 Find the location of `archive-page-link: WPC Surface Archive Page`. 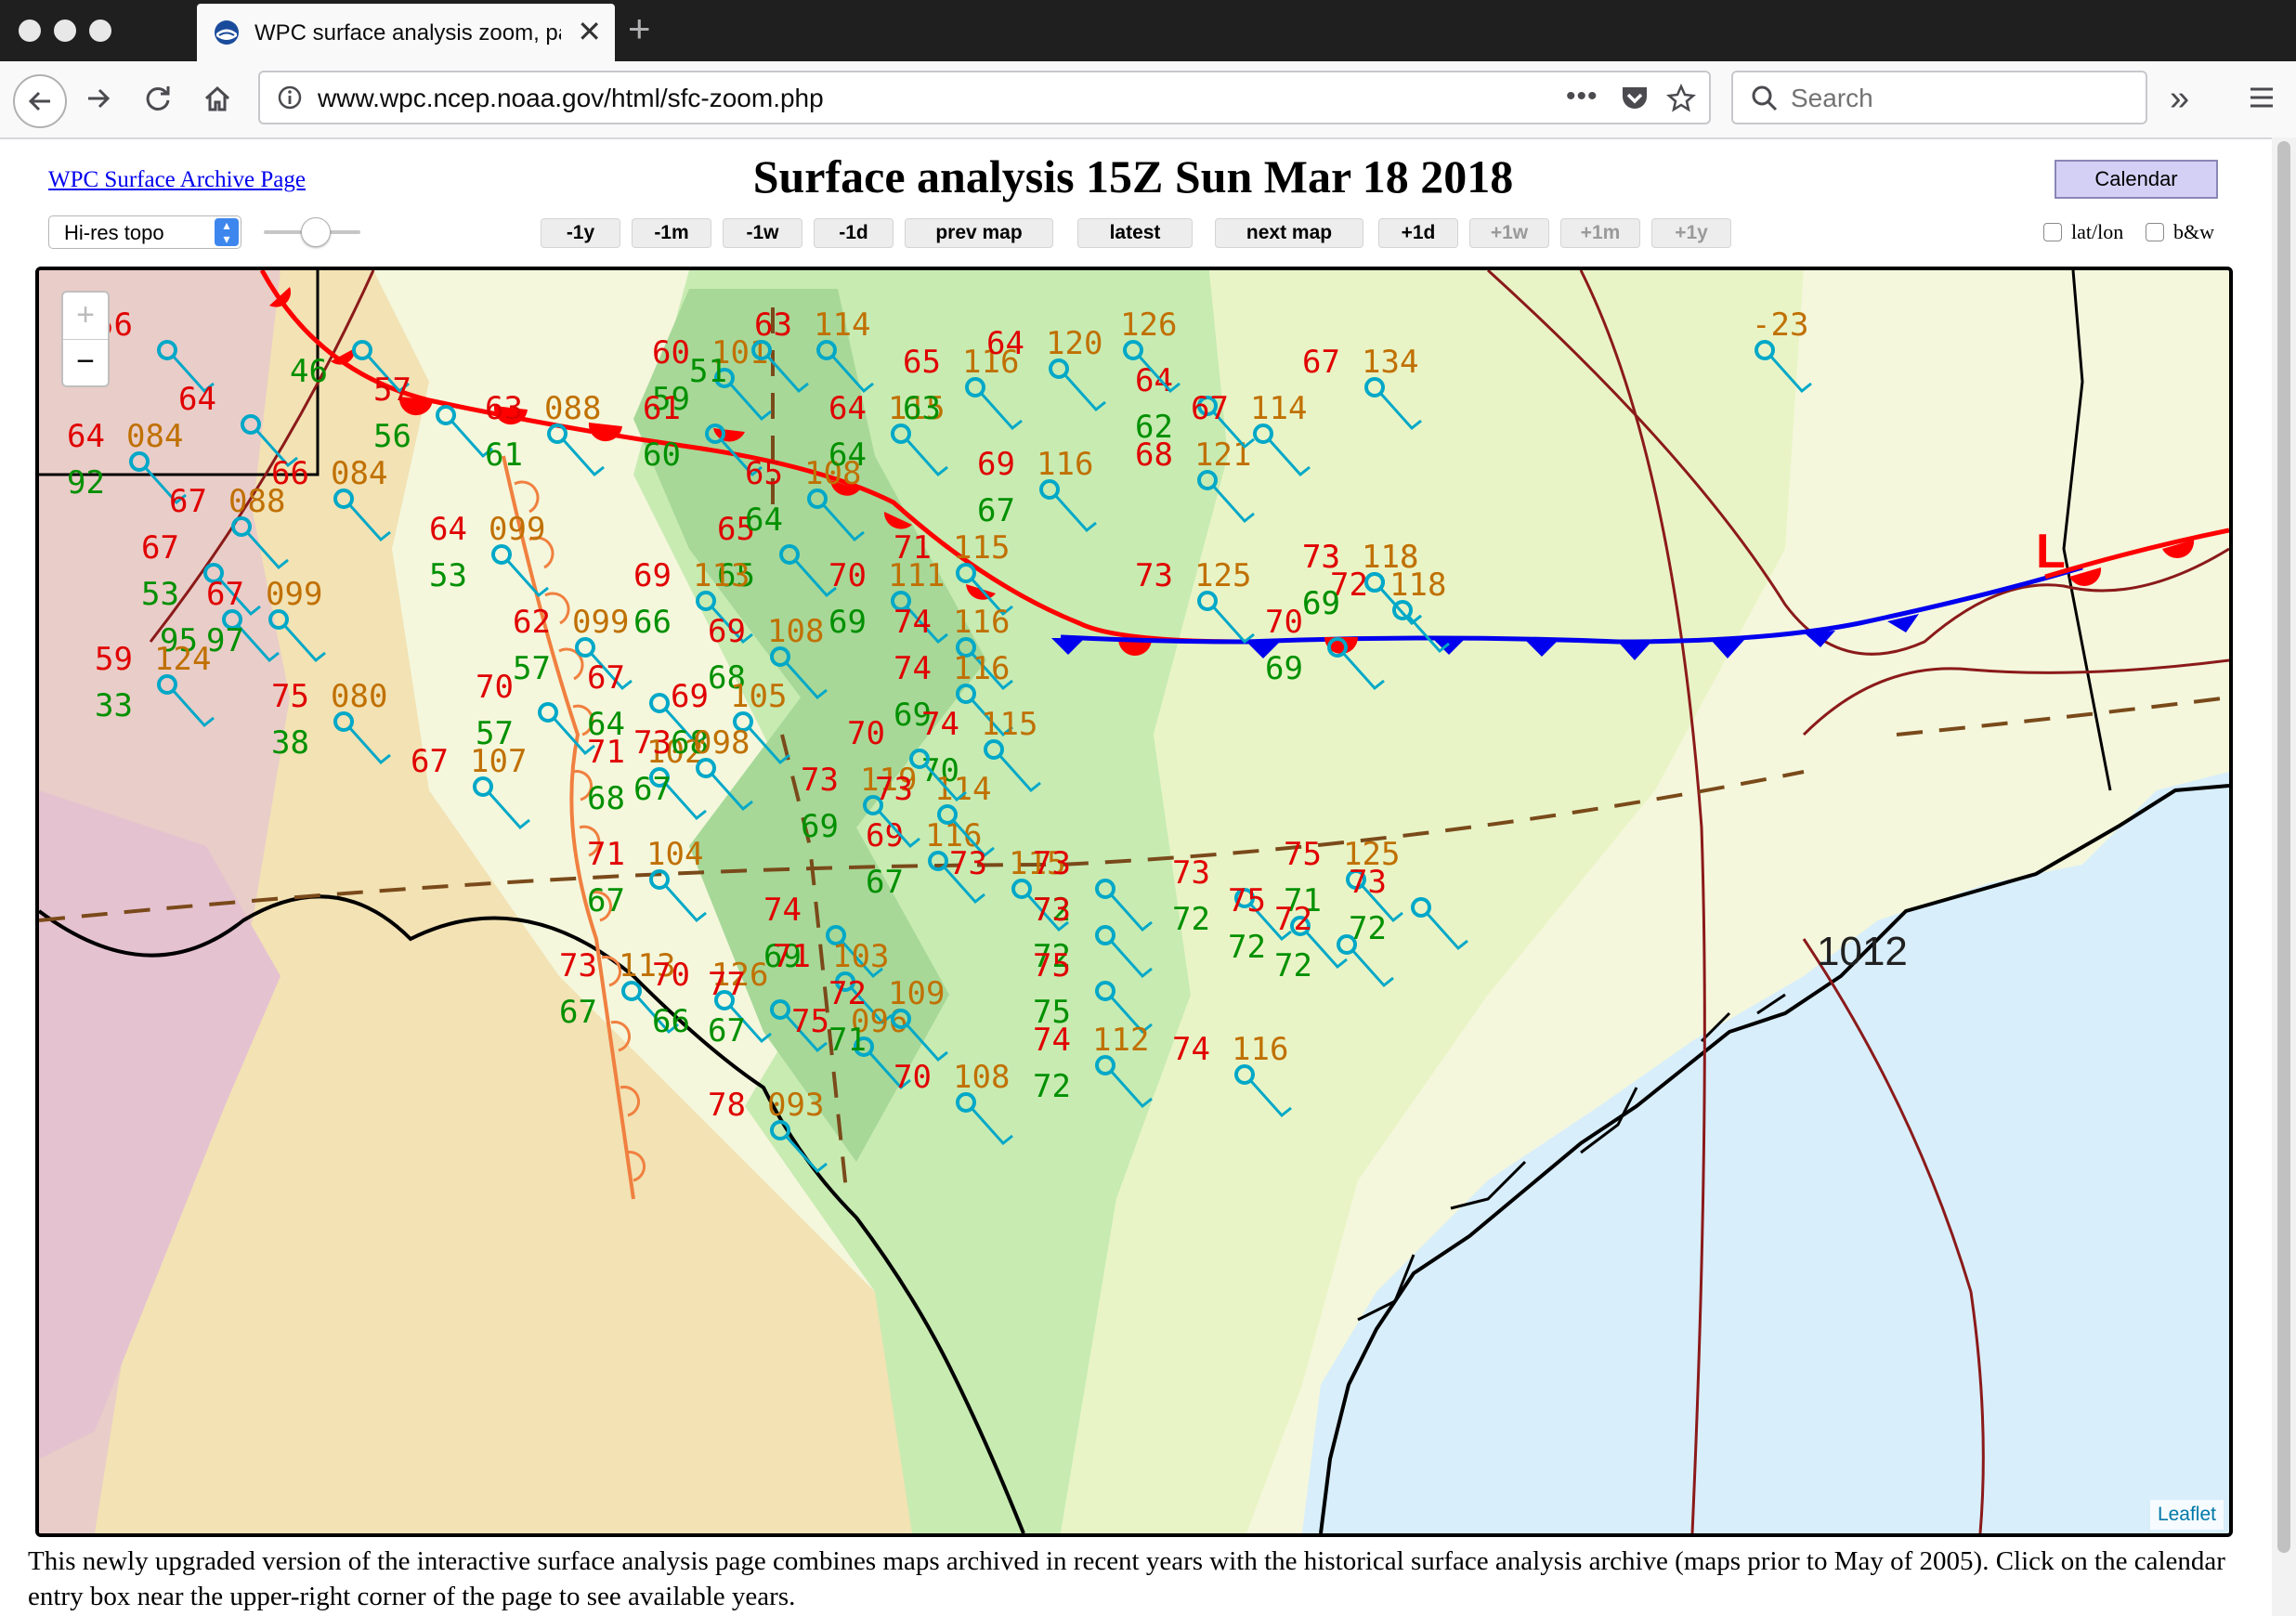

archive-page-link: WPC Surface Archive Page is located at coordinates (177, 180).